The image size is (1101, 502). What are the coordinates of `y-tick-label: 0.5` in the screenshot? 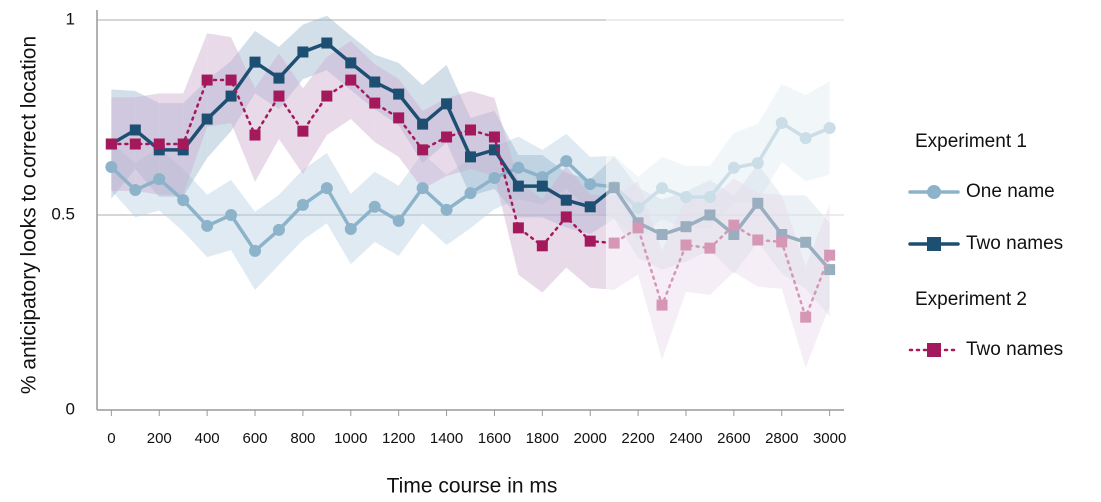 It's located at (63, 213).